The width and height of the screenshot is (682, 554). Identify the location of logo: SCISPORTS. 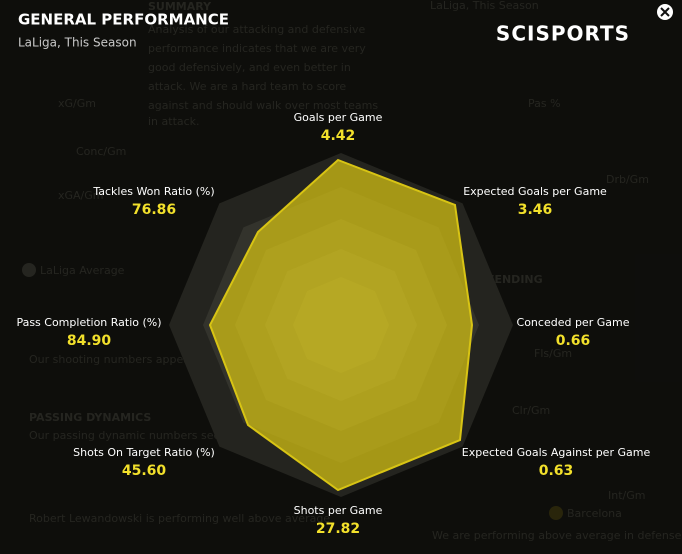
(563, 34).